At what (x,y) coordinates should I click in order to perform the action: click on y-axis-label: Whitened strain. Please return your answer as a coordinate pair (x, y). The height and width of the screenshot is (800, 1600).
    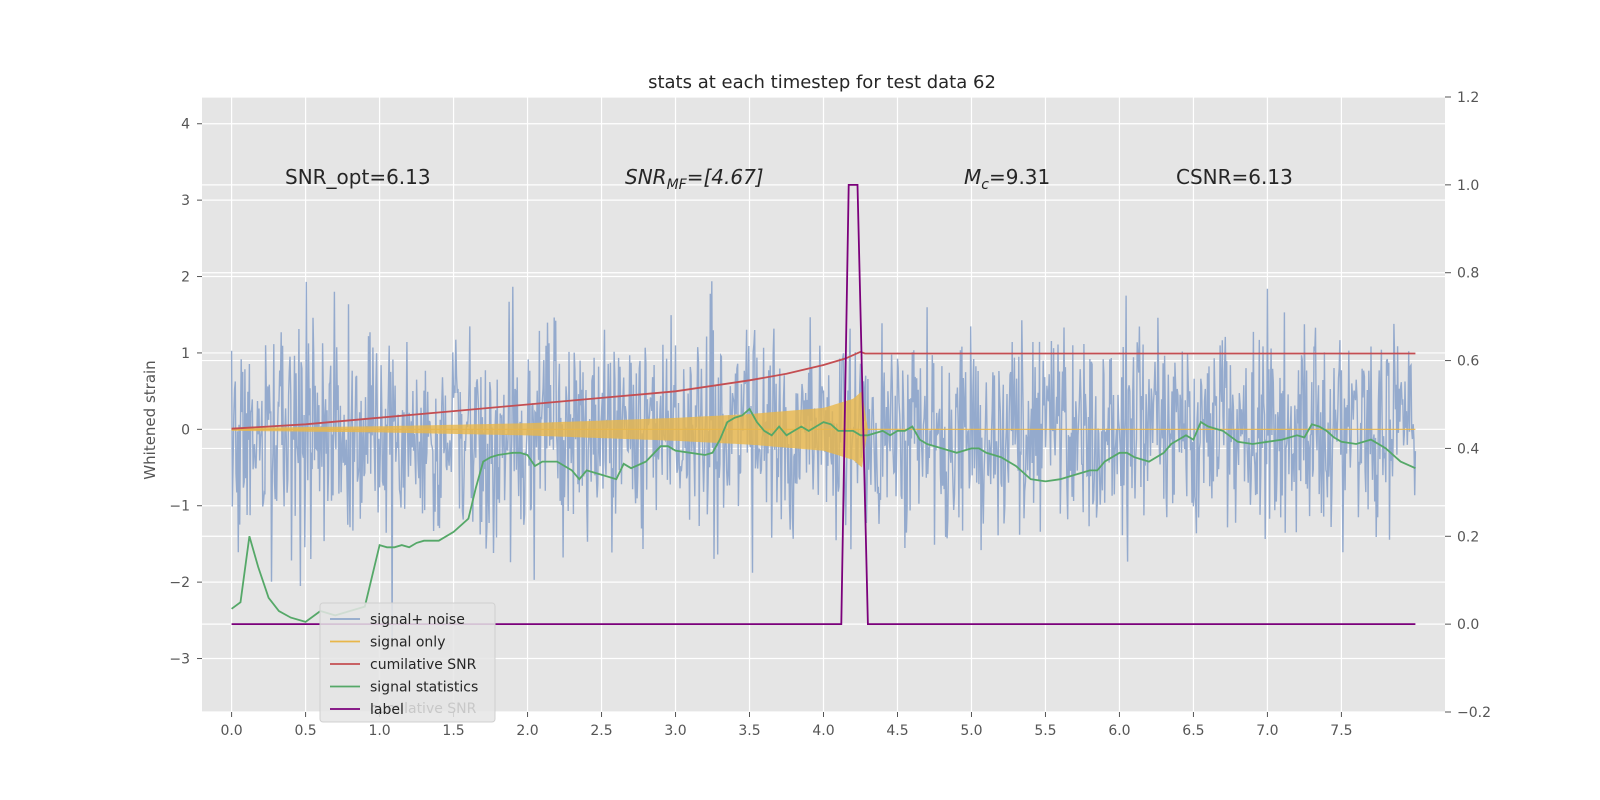
    Looking at the image, I should click on (150, 419).